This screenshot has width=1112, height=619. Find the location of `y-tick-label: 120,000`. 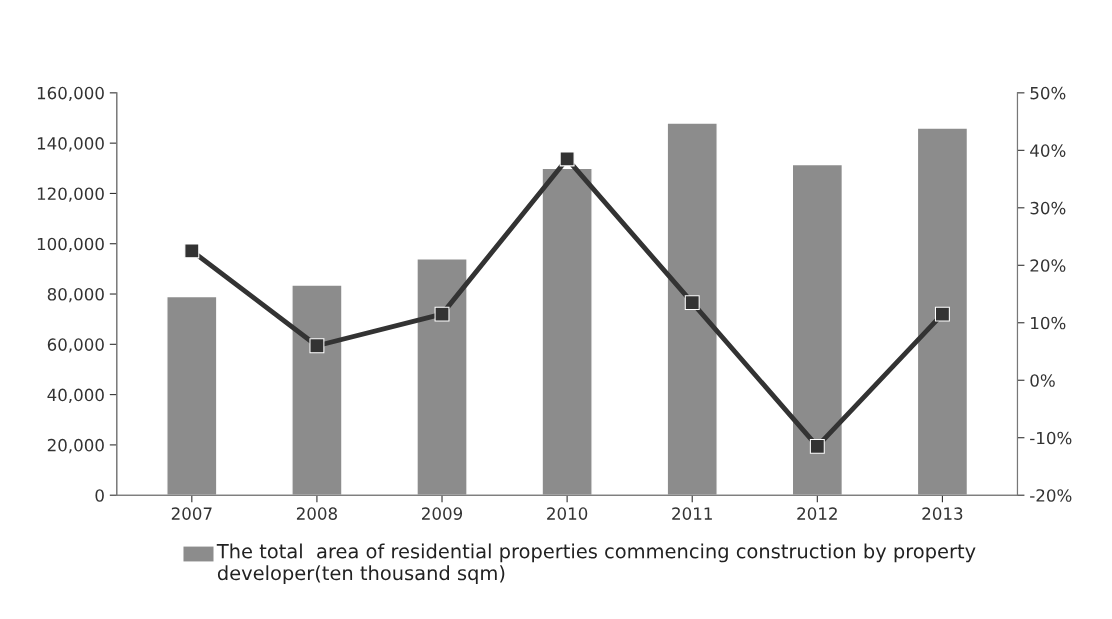

y-tick-label: 120,000 is located at coordinates (70, 194).